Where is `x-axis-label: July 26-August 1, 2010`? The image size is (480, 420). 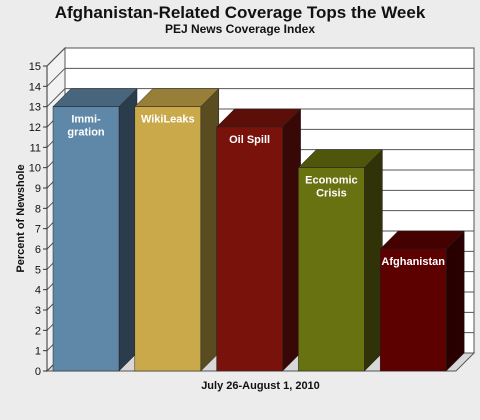
x-axis-label: July 26-August 1, 2010 is located at coordinates (260, 386).